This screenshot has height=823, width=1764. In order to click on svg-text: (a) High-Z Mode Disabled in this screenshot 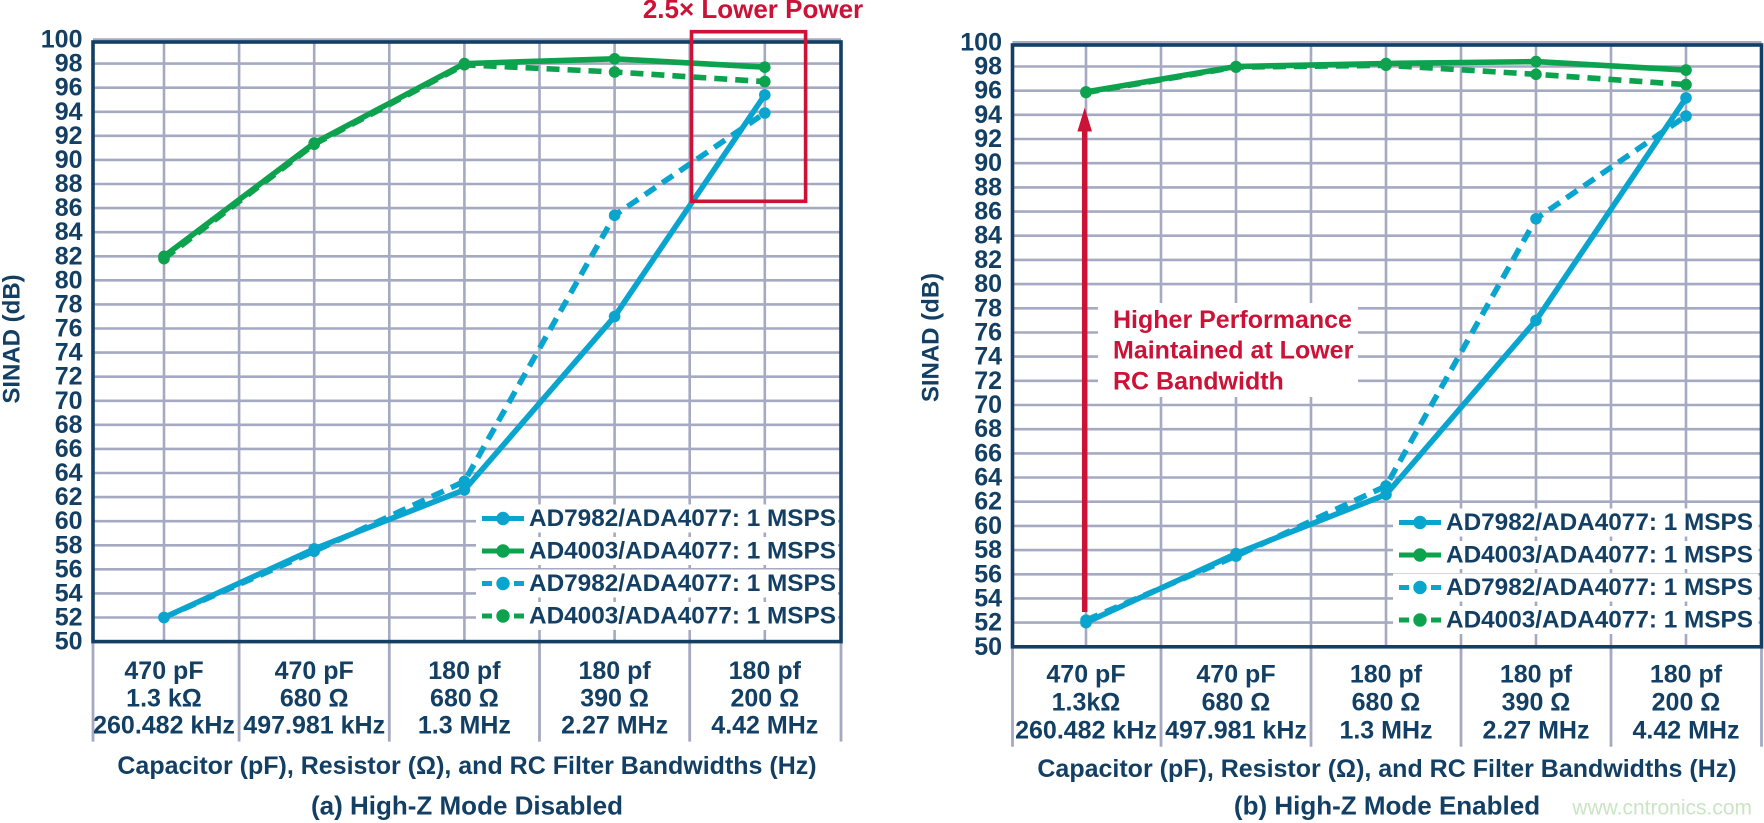, I will do `click(467, 806)`.